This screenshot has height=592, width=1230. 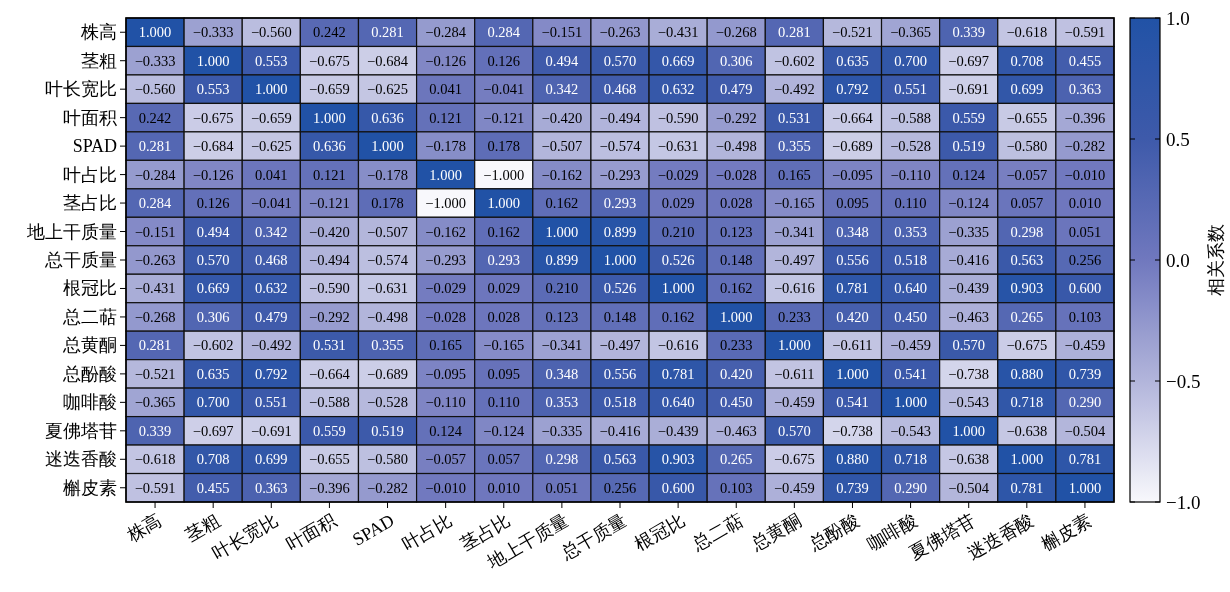 I want to click on data-label: 0.057, so click(x=1027, y=203).